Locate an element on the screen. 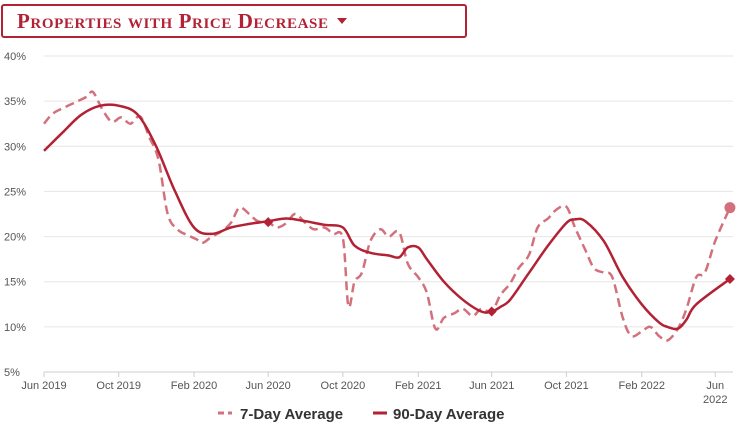  y-tick-label: 15% is located at coordinates (15, 283).